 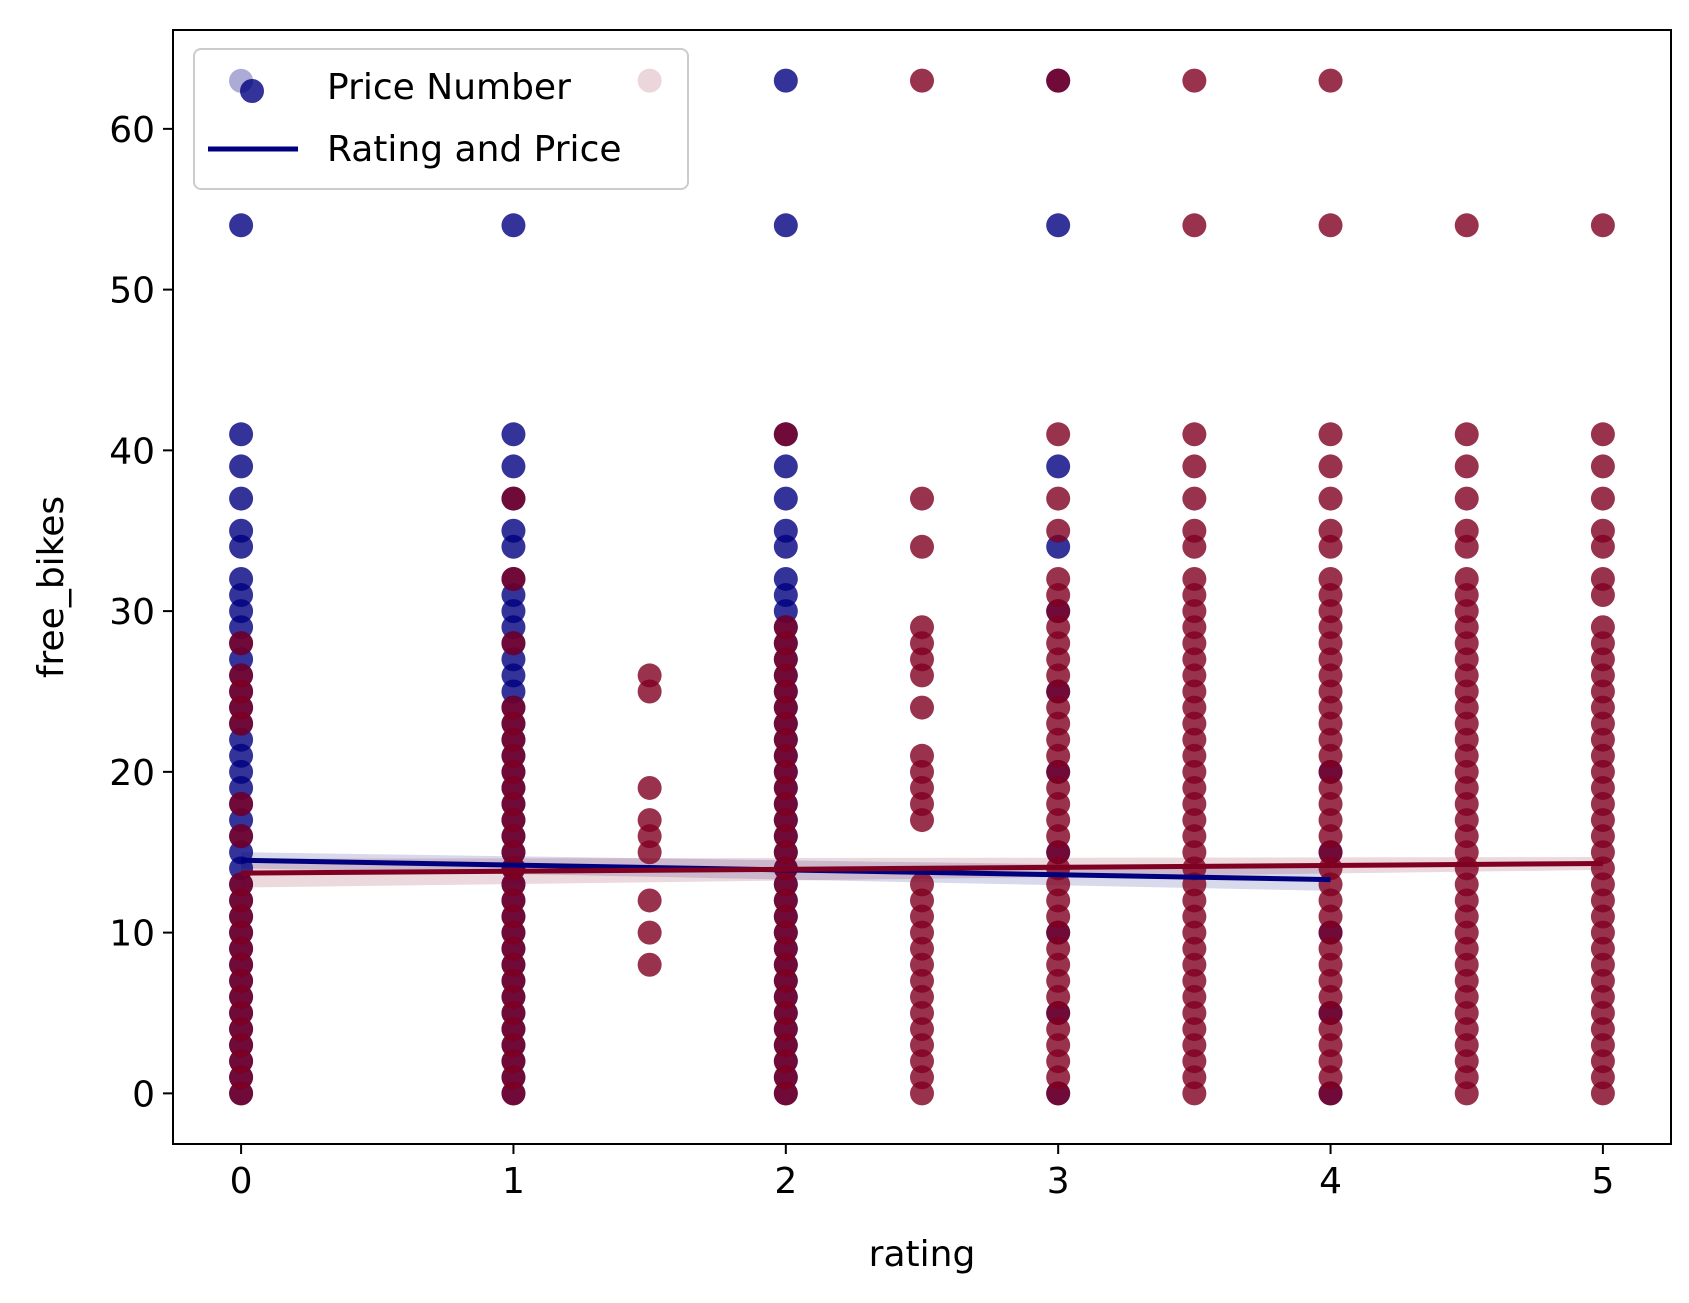 What do you see at coordinates (922, 1173) in the screenshot?
I see `x-axis: 0 1 2 3 4 5` at bounding box center [922, 1173].